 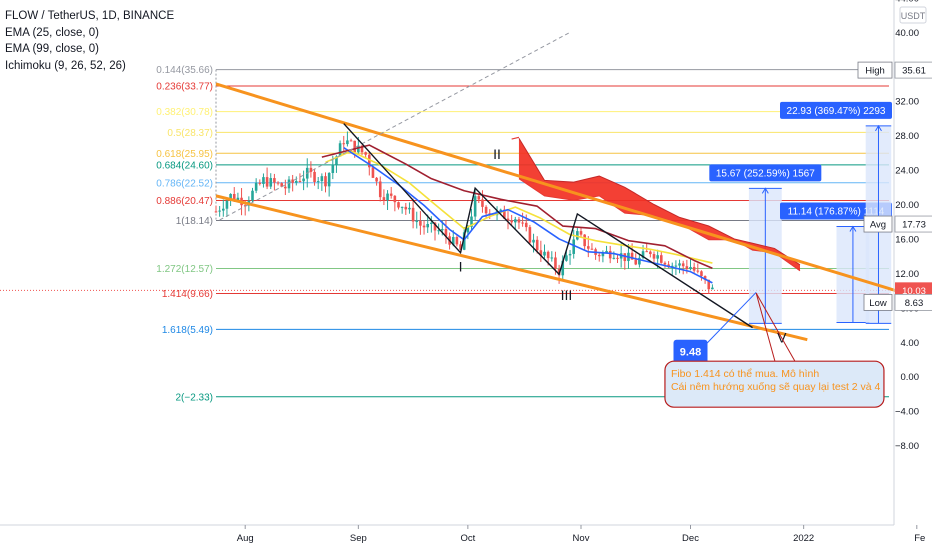 I want to click on fib-level-label: 0.618(25.95), so click(x=184, y=154).